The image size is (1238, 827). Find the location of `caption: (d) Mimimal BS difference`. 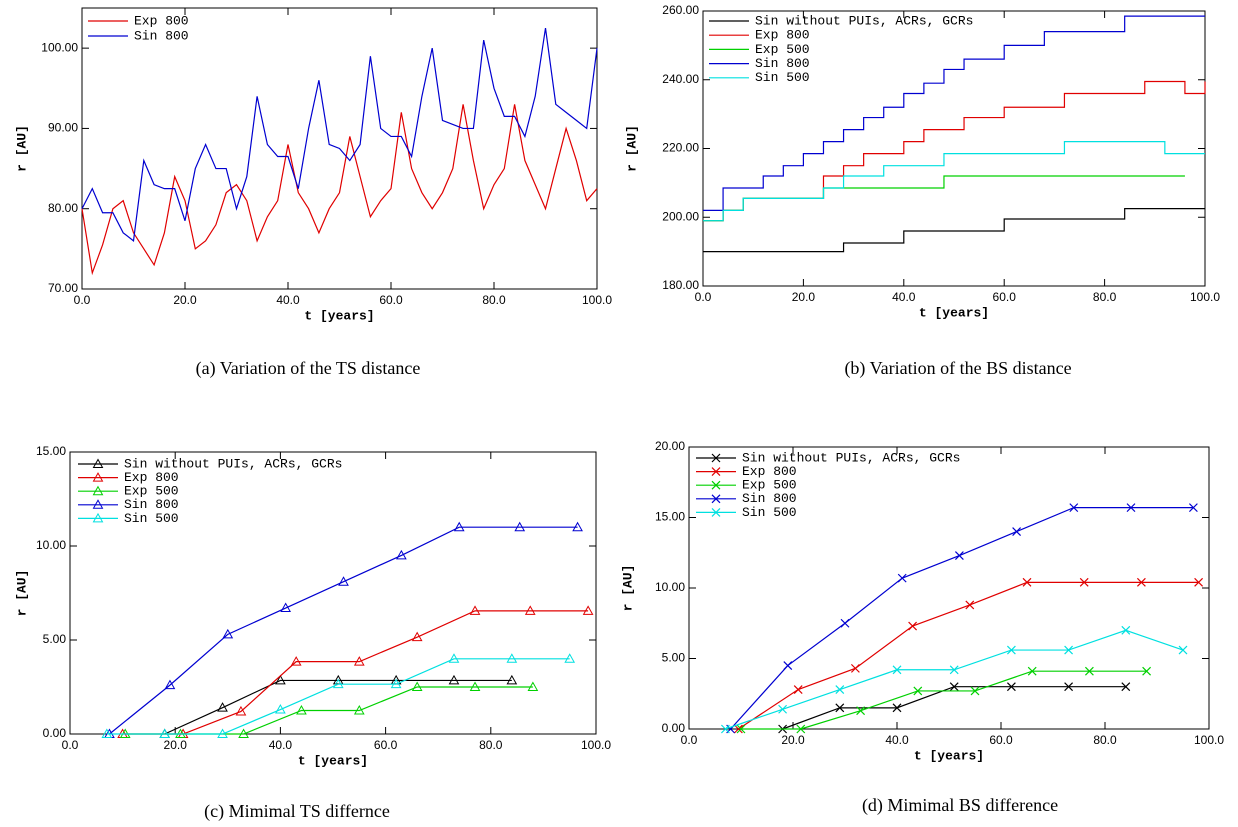

caption: (d) Mimimal BS difference is located at coordinates (960, 805).